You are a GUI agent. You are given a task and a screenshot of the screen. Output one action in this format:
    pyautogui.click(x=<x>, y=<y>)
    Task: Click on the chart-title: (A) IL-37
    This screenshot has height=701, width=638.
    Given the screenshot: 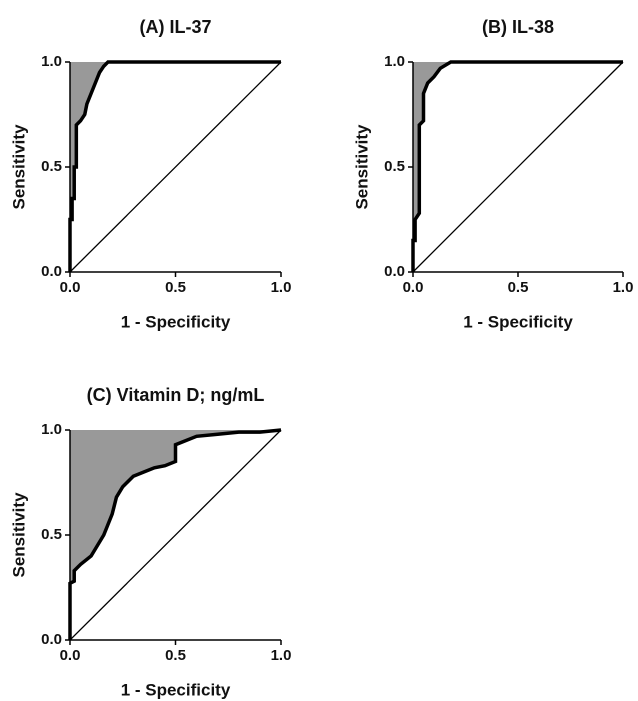 What is the action you would take?
    pyautogui.click(x=176, y=27)
    